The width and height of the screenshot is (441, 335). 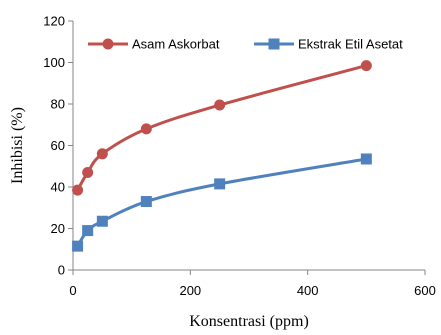 What do you see at coordinates (17, 145) in the screenshot?
I see `y-axis-title: Inhibisi (%)` at bounding box center [17, 145].